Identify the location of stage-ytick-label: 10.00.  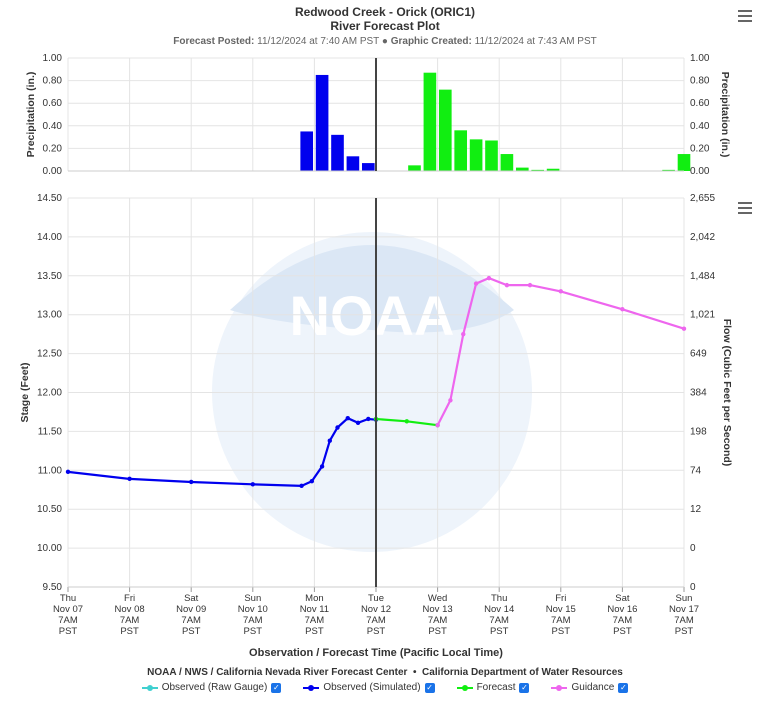
(49, 548).